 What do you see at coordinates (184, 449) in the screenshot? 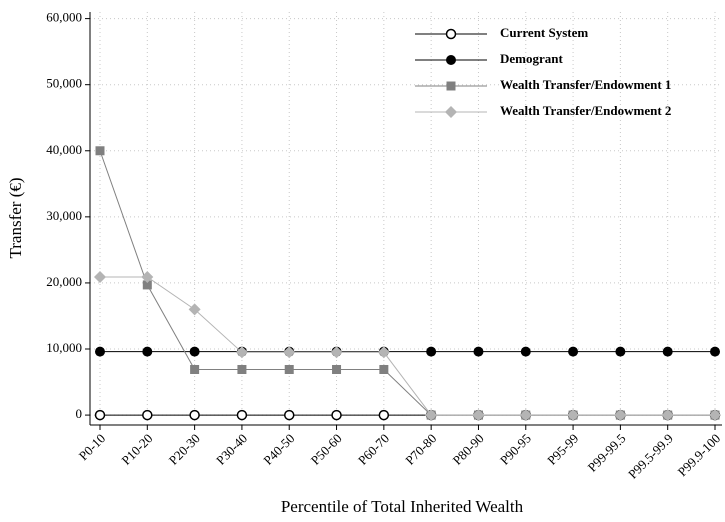
I see `x-tick-label: P20-30` at bounding box center [184, 449].